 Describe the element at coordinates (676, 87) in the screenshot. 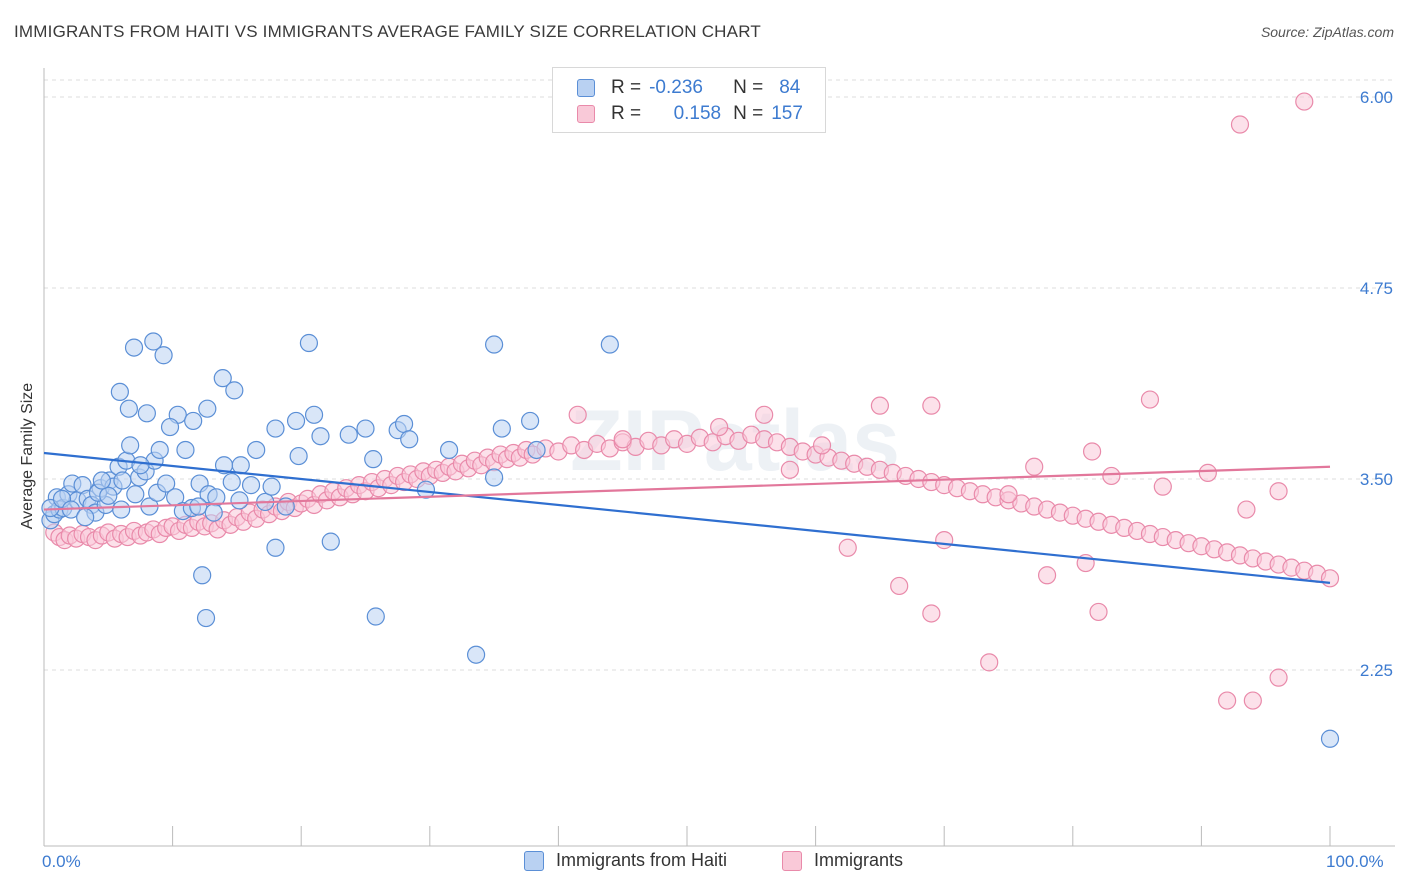

I see `legend-r-value: -0.236` at that location.